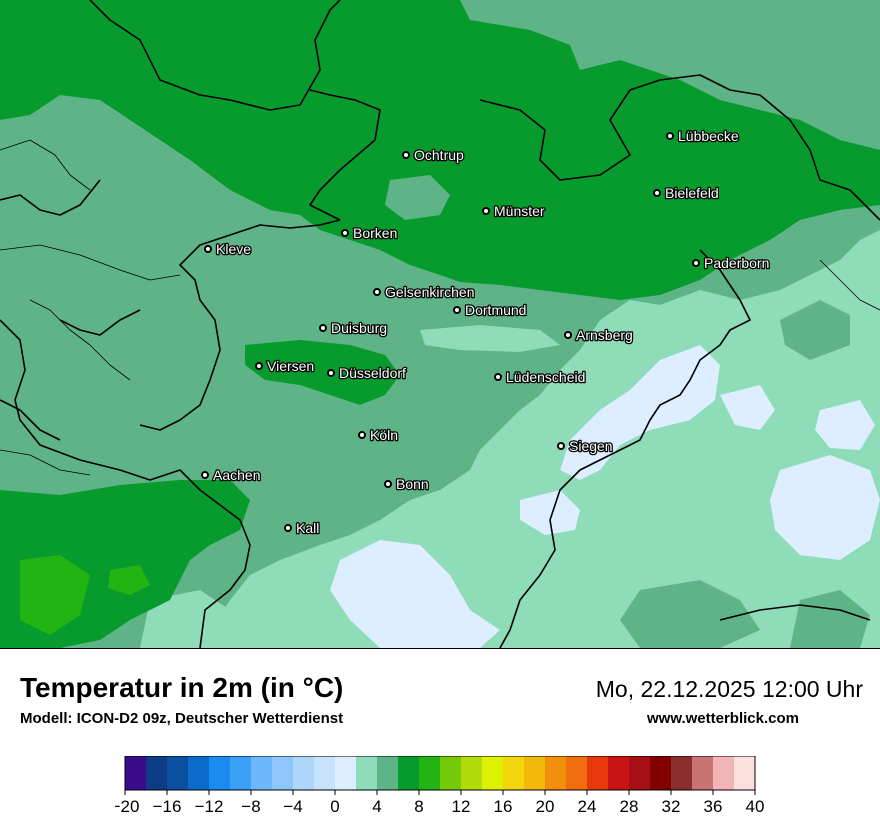 The width and height of the screenshot is (880, 830). I want to click on city-label: Bielefeld, so click(692, 193).